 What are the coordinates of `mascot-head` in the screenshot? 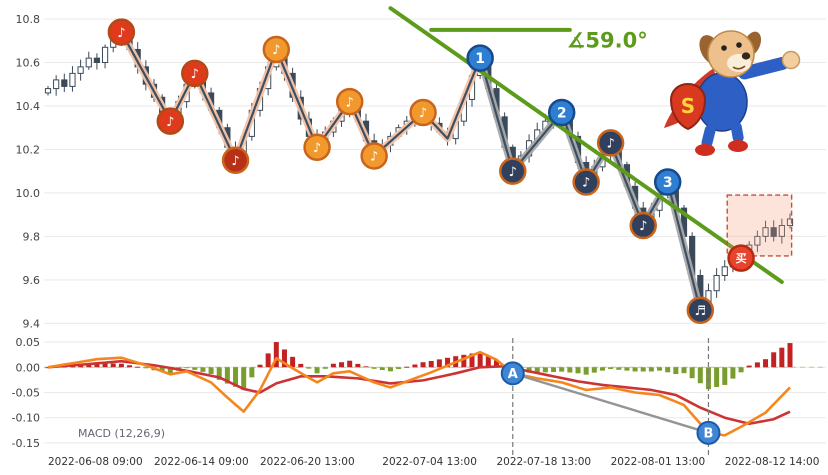 It's located at (730, 54).